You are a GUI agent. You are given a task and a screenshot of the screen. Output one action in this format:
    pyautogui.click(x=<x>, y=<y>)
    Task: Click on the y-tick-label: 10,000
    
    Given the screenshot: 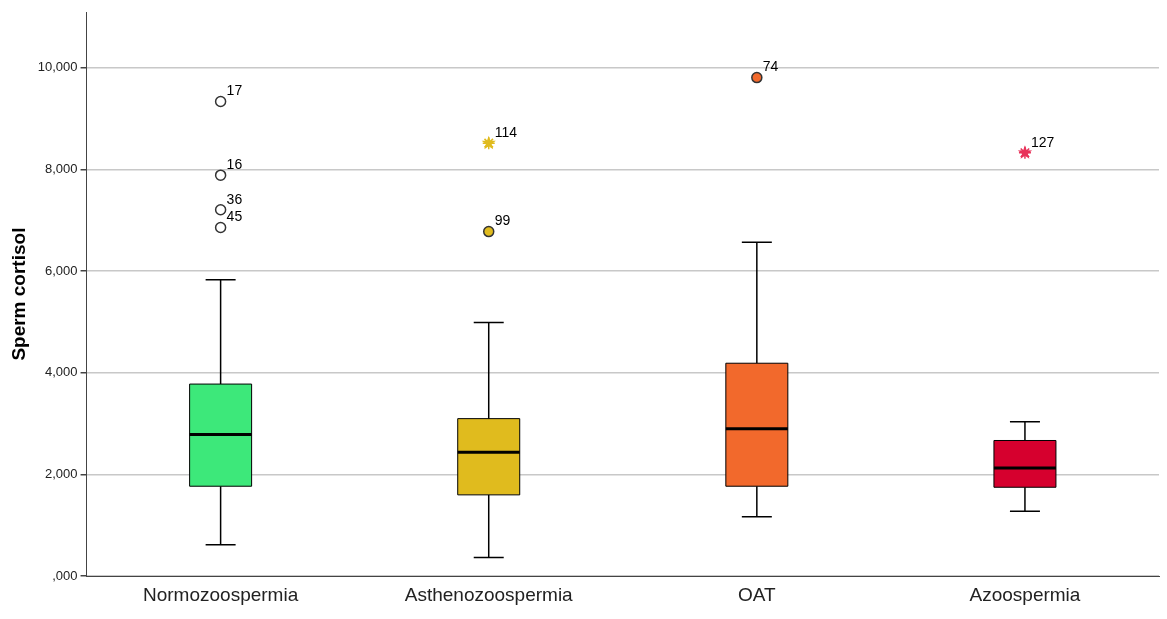 What is the action you would take?
    pyautogui.click(x=57, y=67)
    